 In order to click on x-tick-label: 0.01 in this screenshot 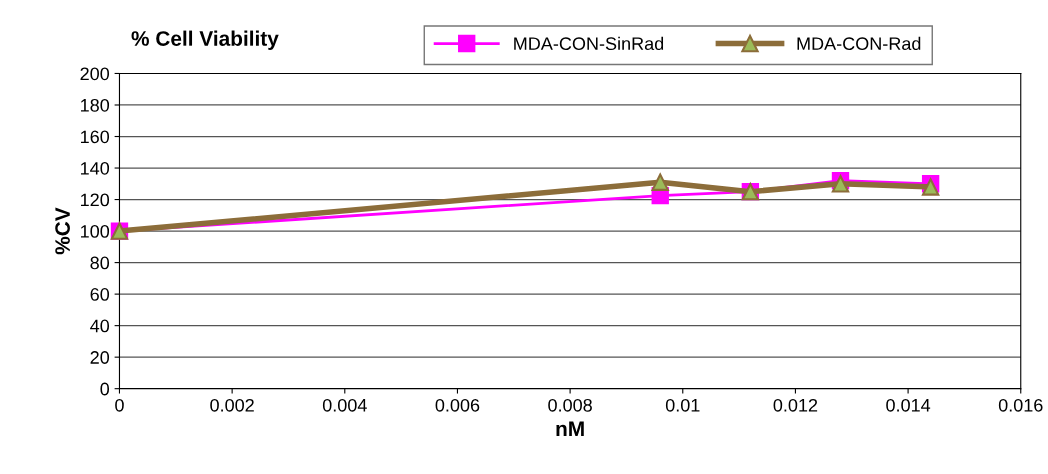, I will do `click(682, 405)`.